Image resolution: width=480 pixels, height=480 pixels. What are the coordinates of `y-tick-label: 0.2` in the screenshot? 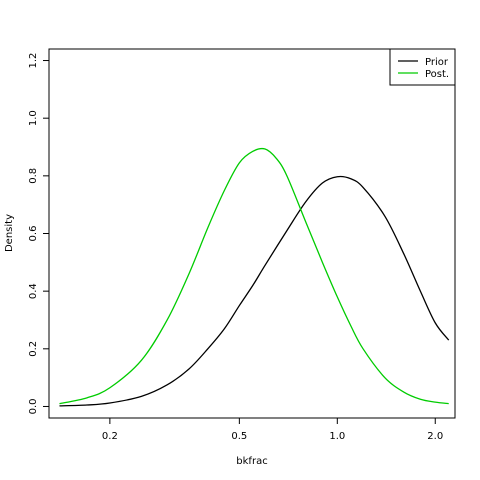 It's located at (33, 349).